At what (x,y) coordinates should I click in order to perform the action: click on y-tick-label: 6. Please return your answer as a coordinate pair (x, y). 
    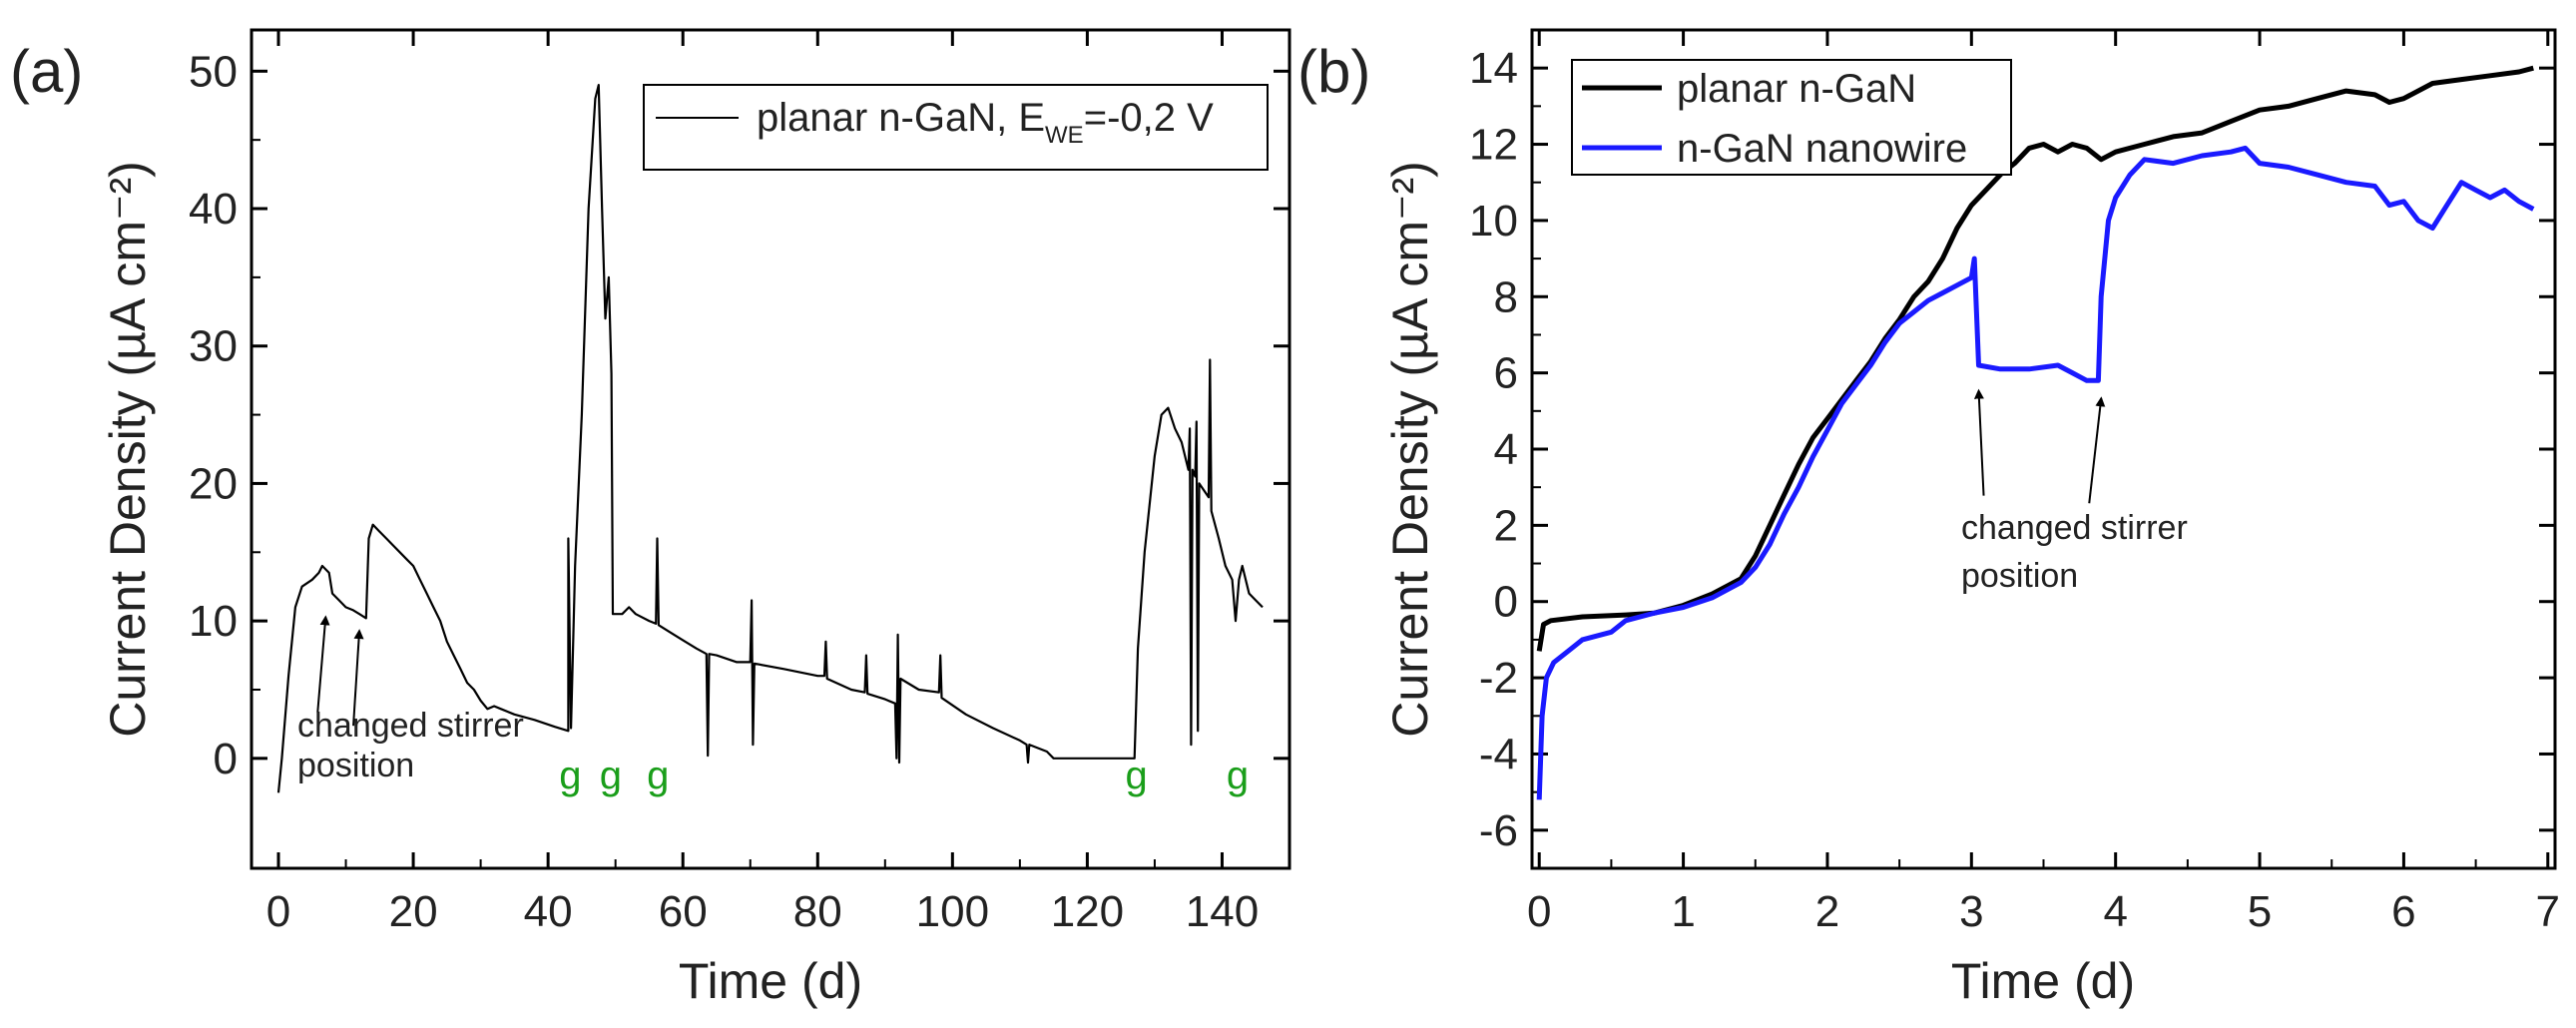
    Looking at the image, I should click on (1506, 373).